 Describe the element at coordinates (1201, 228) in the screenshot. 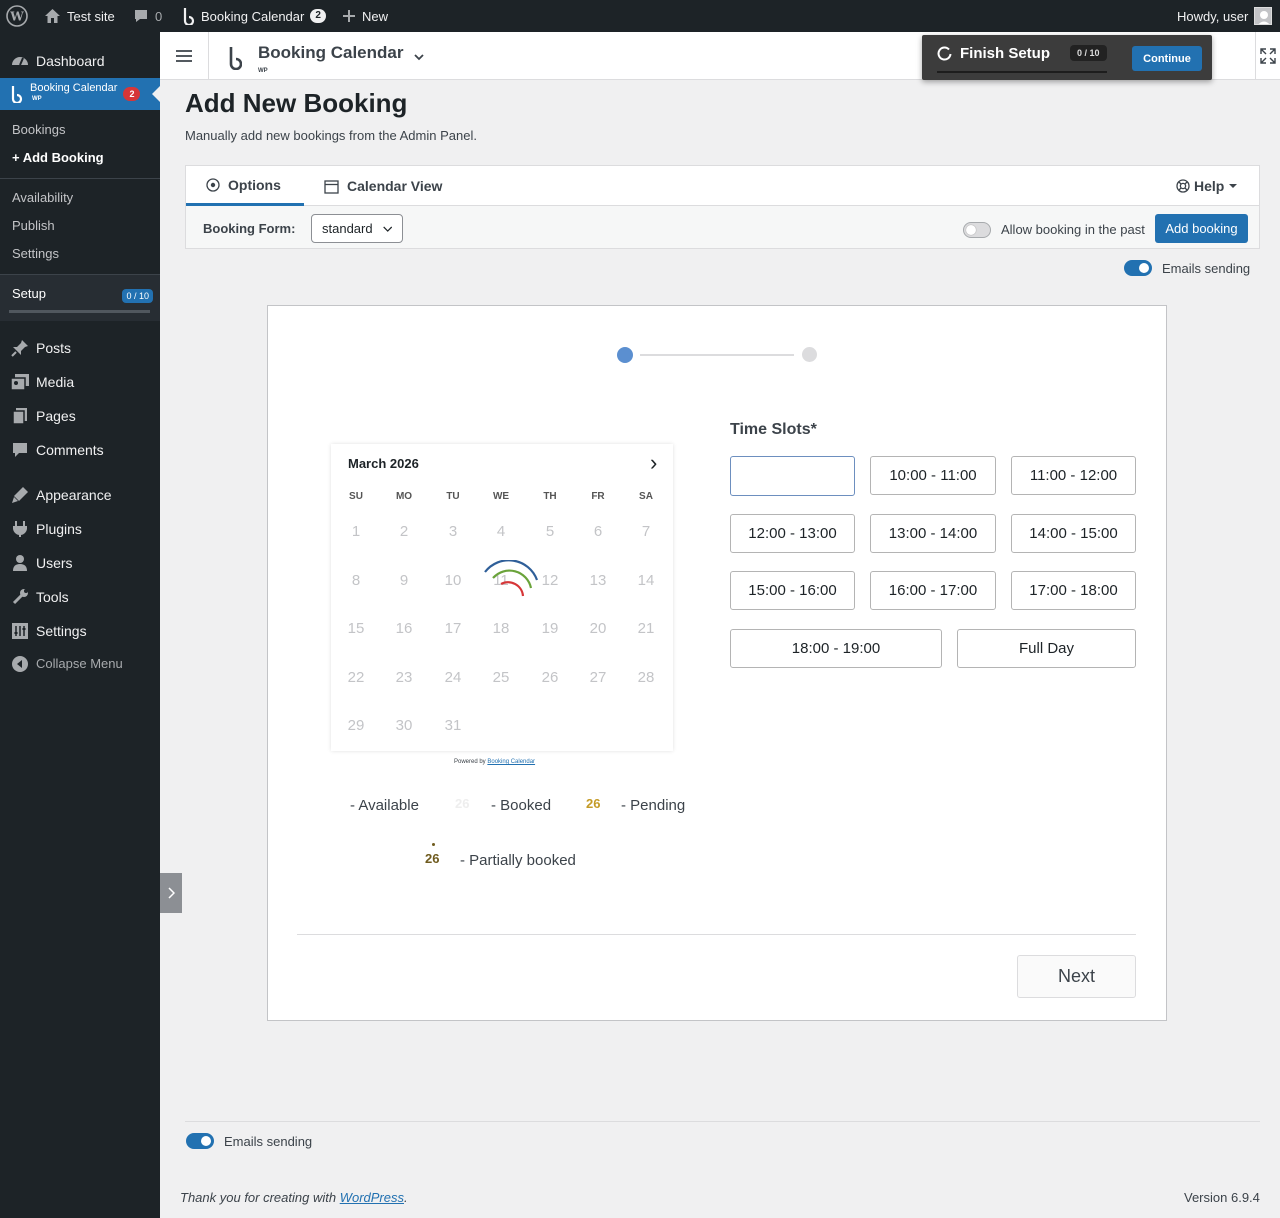

I see `add-booking-button: Add booking` at that location.